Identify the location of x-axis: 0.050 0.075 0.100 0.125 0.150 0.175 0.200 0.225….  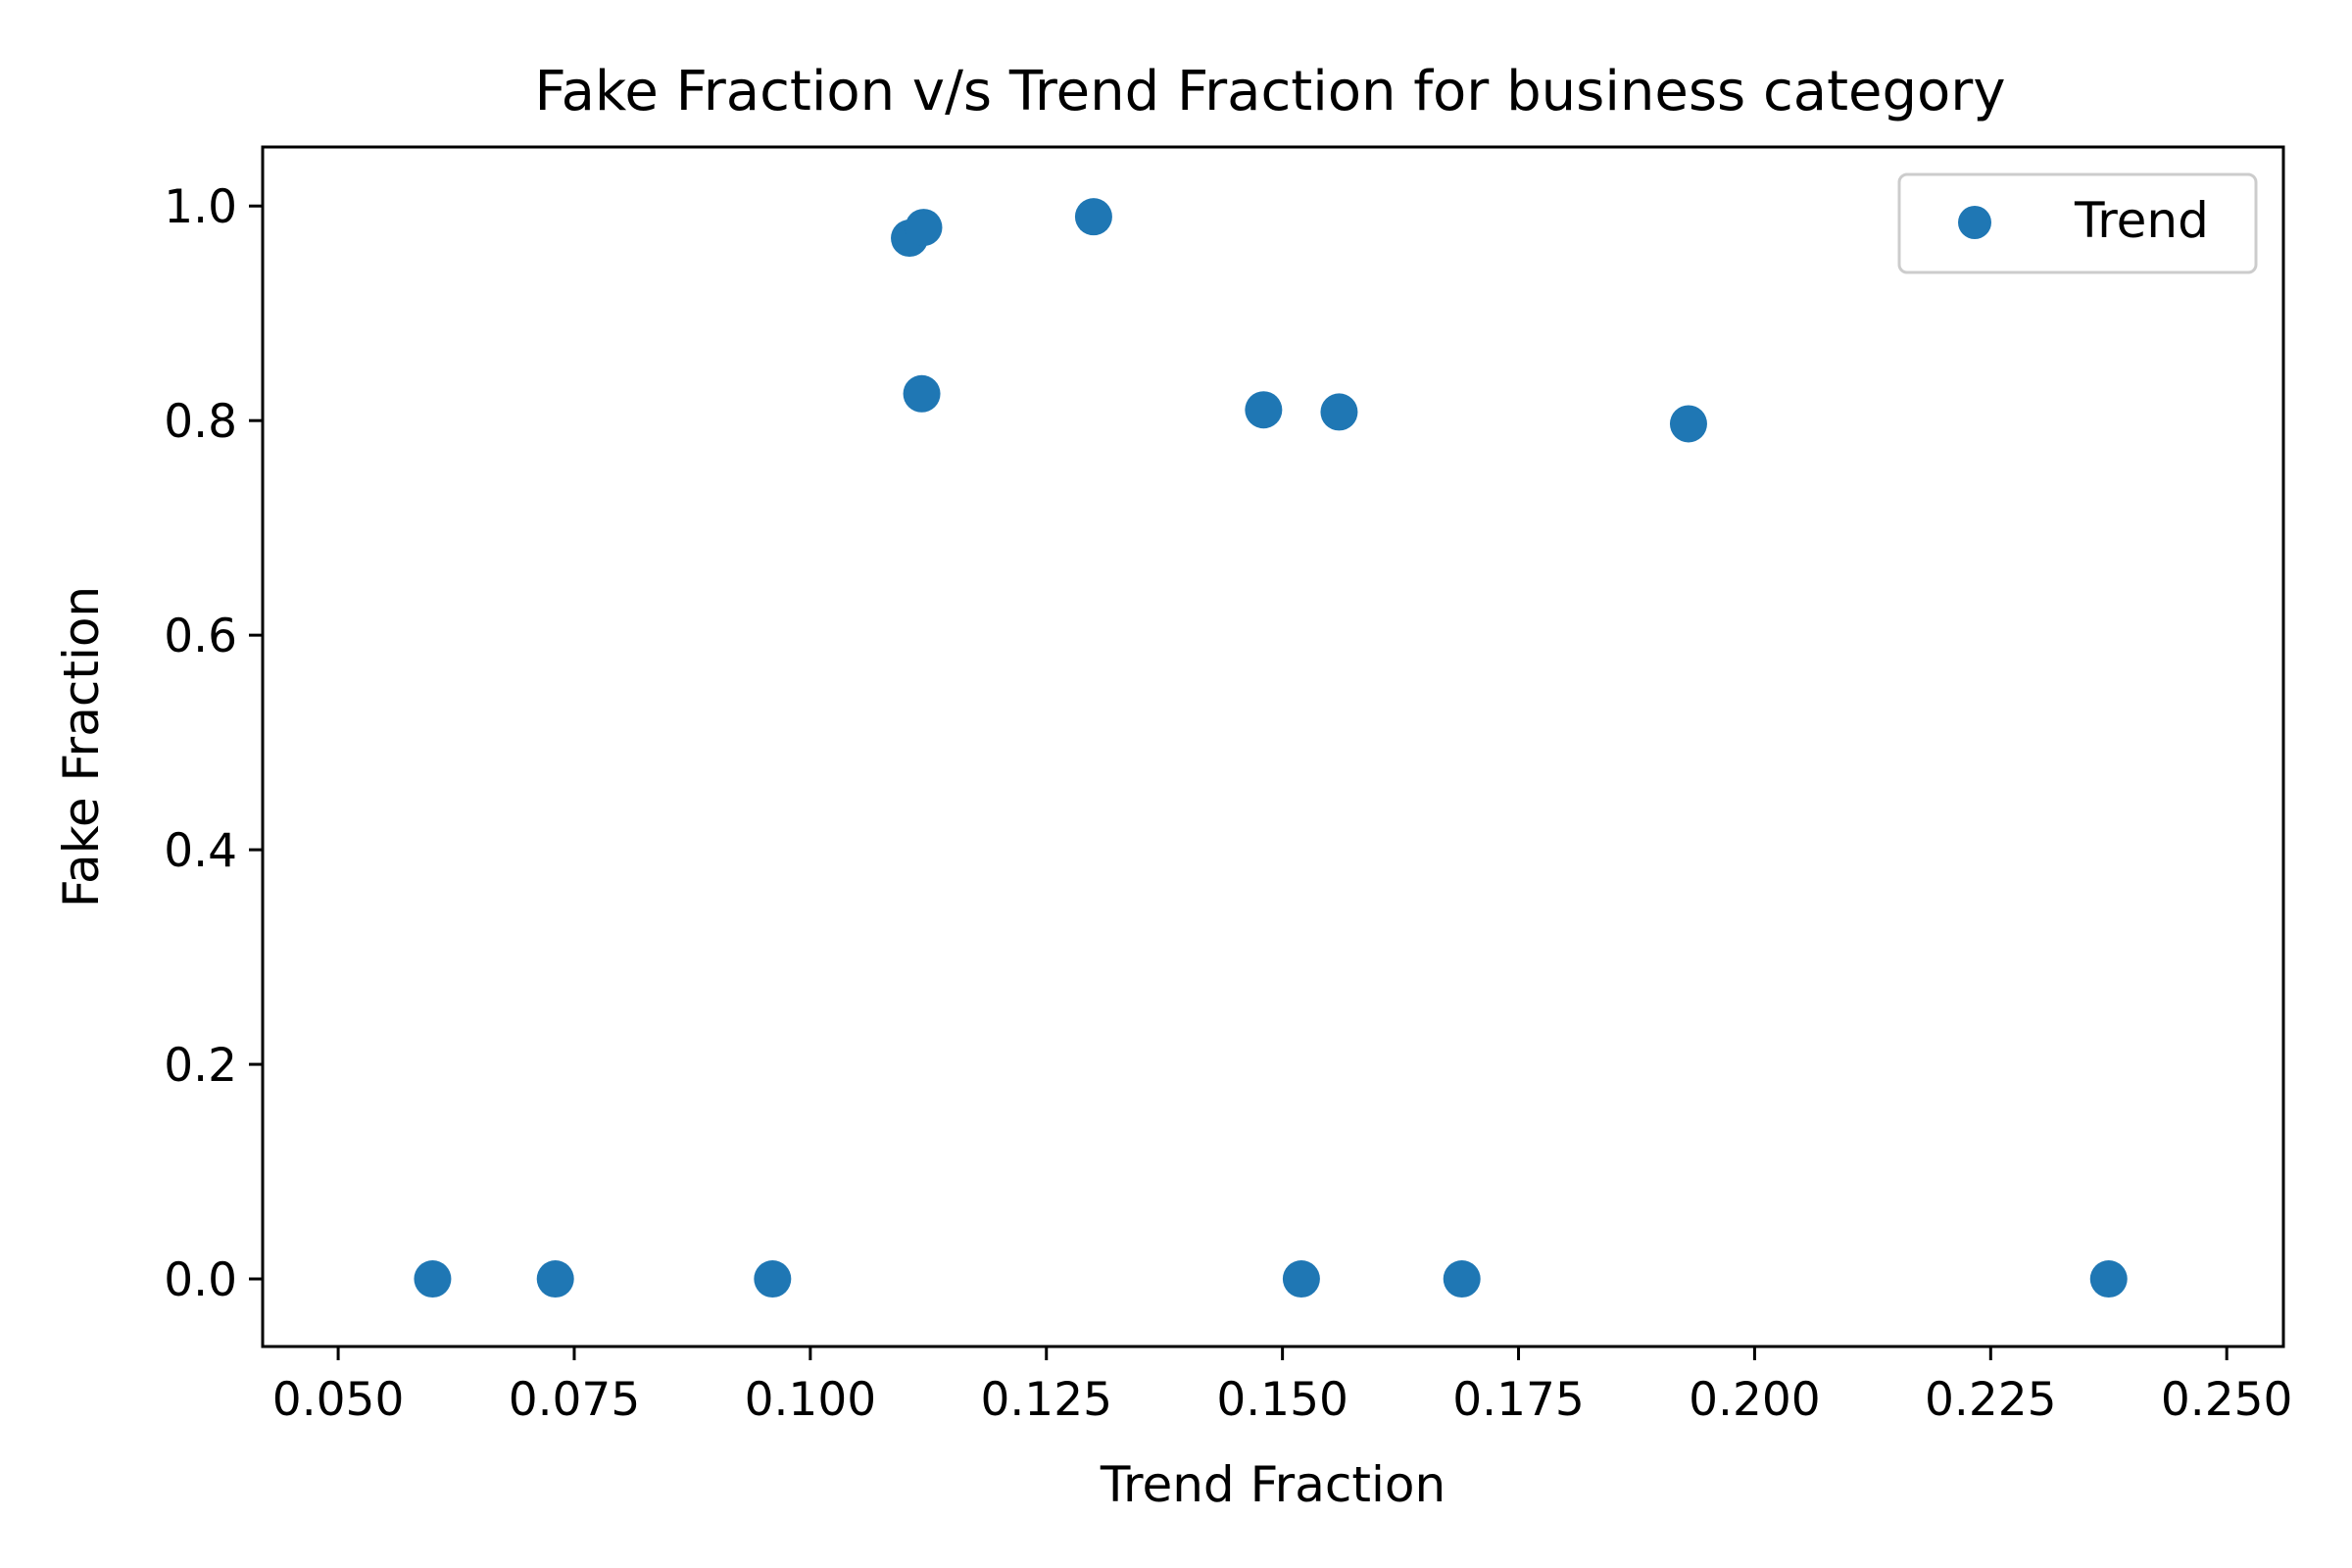
(1282, 1387).